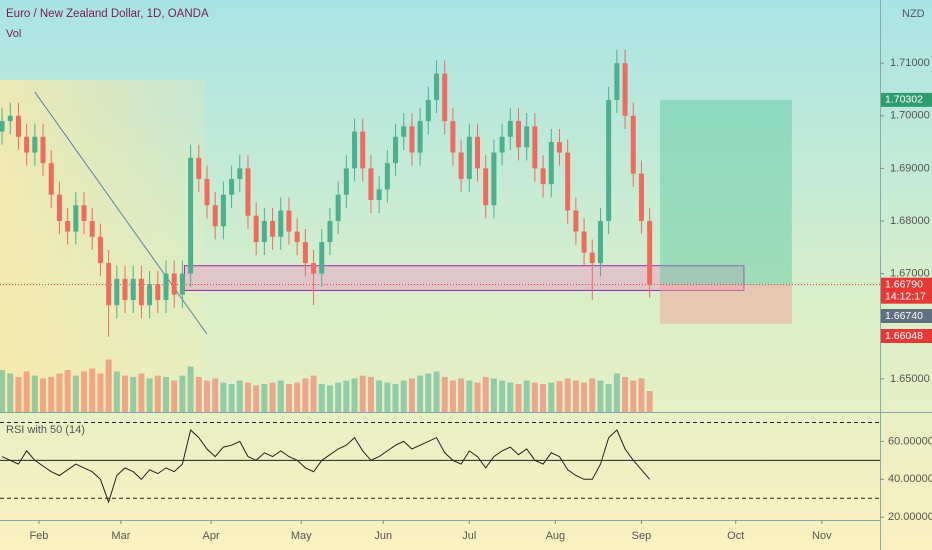  I want to click on x-tick-label: Nov, so click(822, 536).